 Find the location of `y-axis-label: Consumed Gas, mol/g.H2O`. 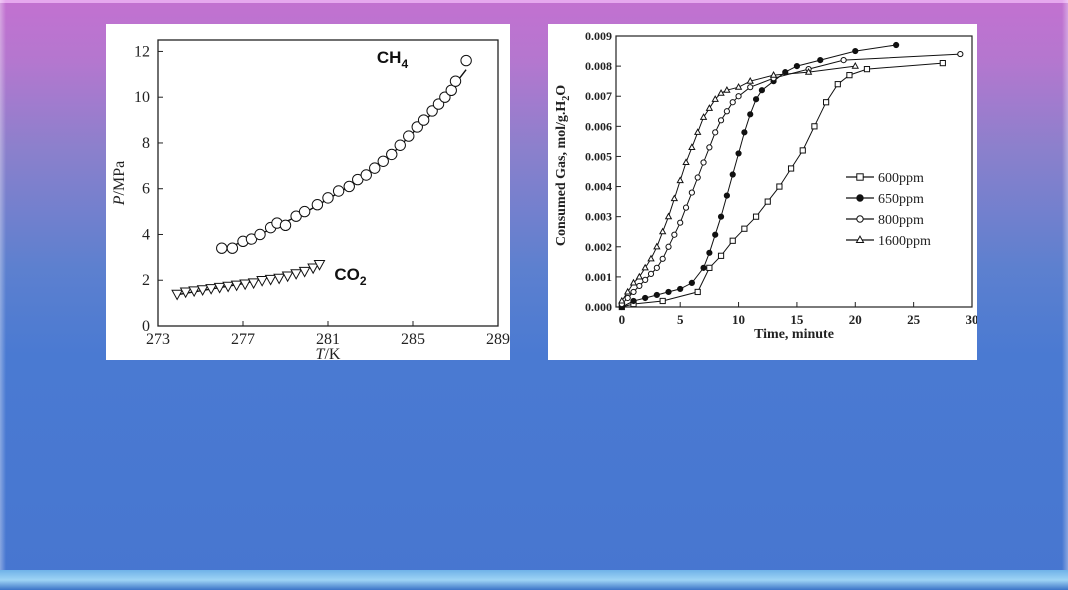

y-axis-label: Consumed Gas, mol/g.H2O is located at coordinates (563, 165).